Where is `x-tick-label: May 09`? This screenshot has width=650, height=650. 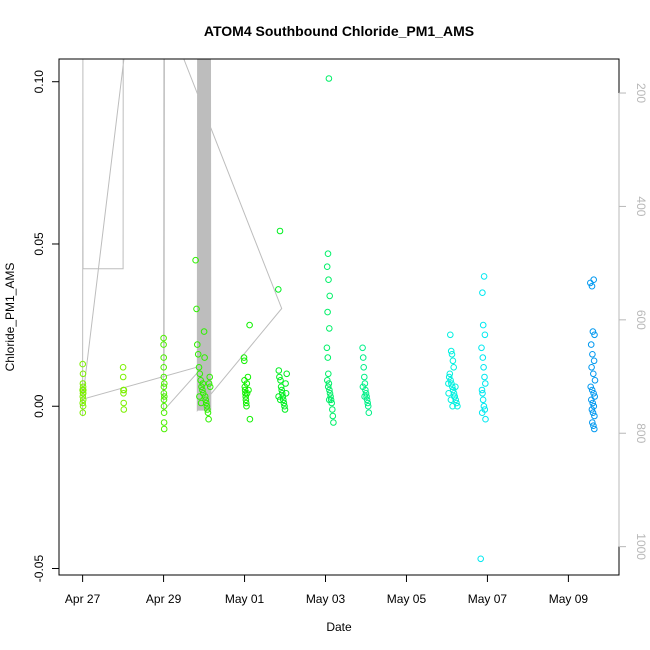 x-tick-label: May 09 is located at coordinates (569, 599).